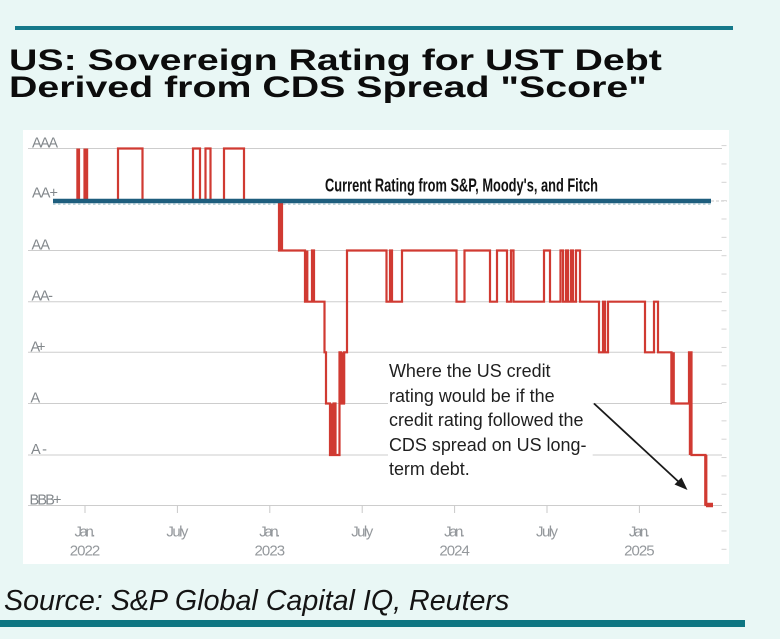 The height and width of the screenshot is (639, 780). I want to click on svg-text: 2024, so click(454, 551).